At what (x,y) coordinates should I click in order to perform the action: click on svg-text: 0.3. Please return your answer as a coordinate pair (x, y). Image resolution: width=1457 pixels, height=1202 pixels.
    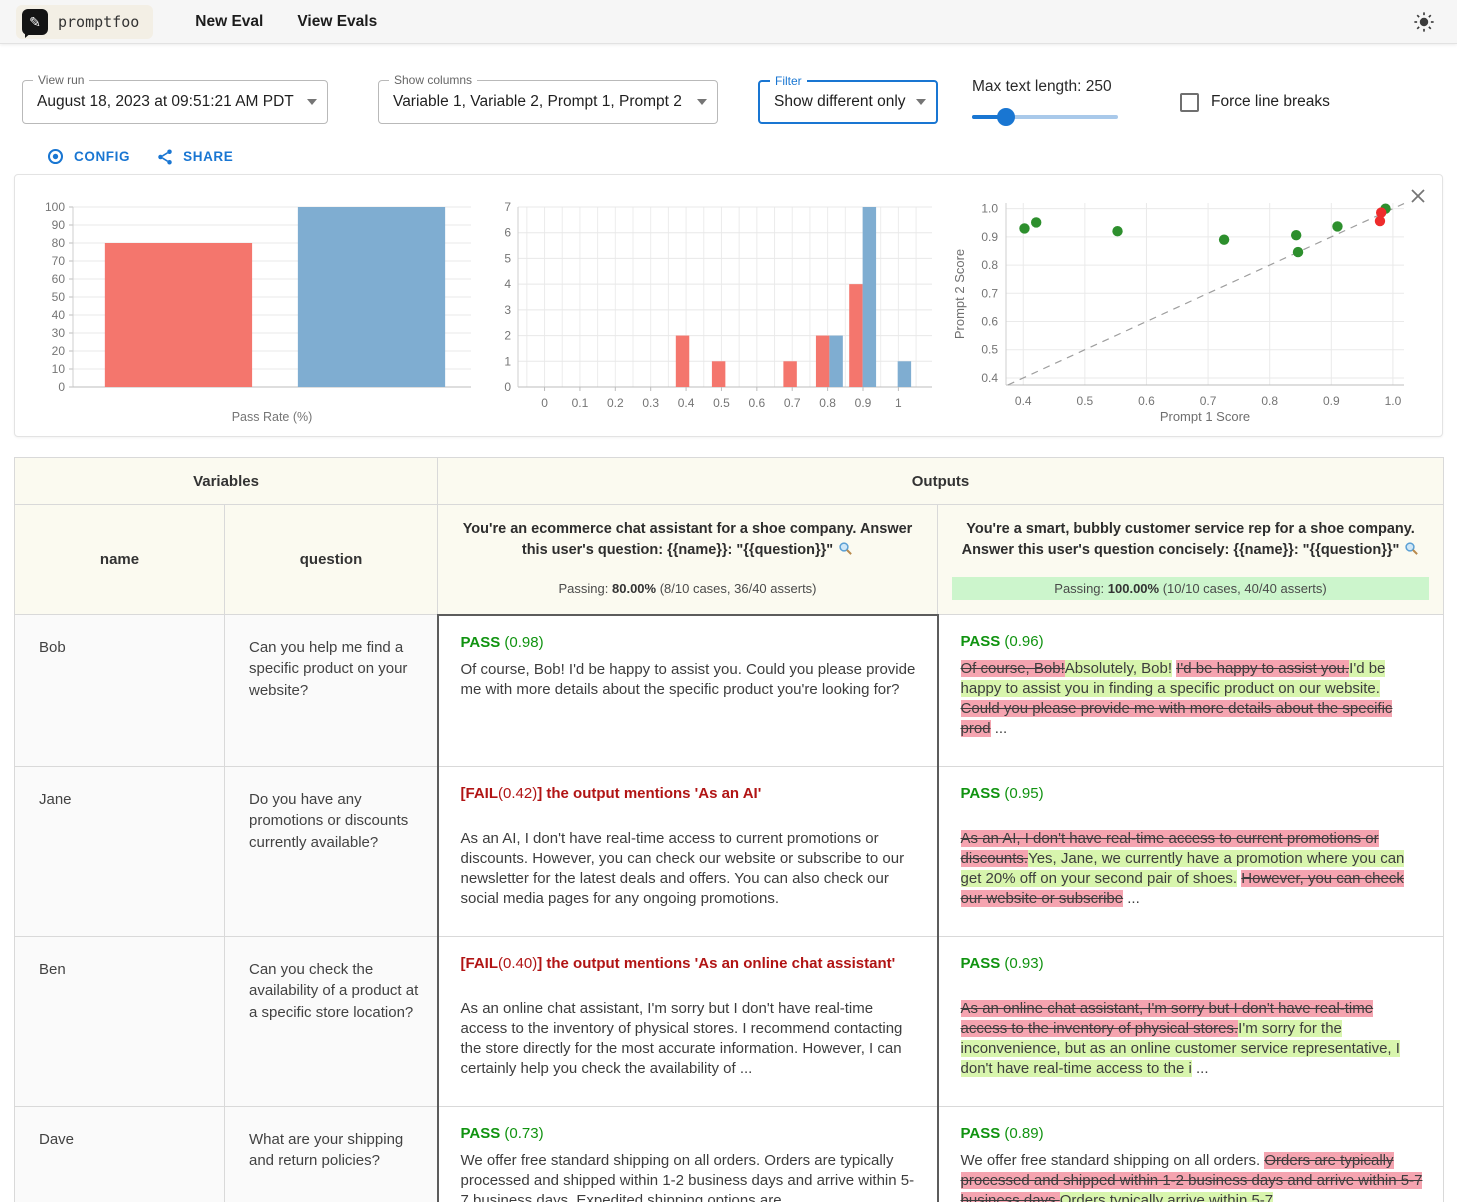
    Looking at the image, I should click on (650, 403).